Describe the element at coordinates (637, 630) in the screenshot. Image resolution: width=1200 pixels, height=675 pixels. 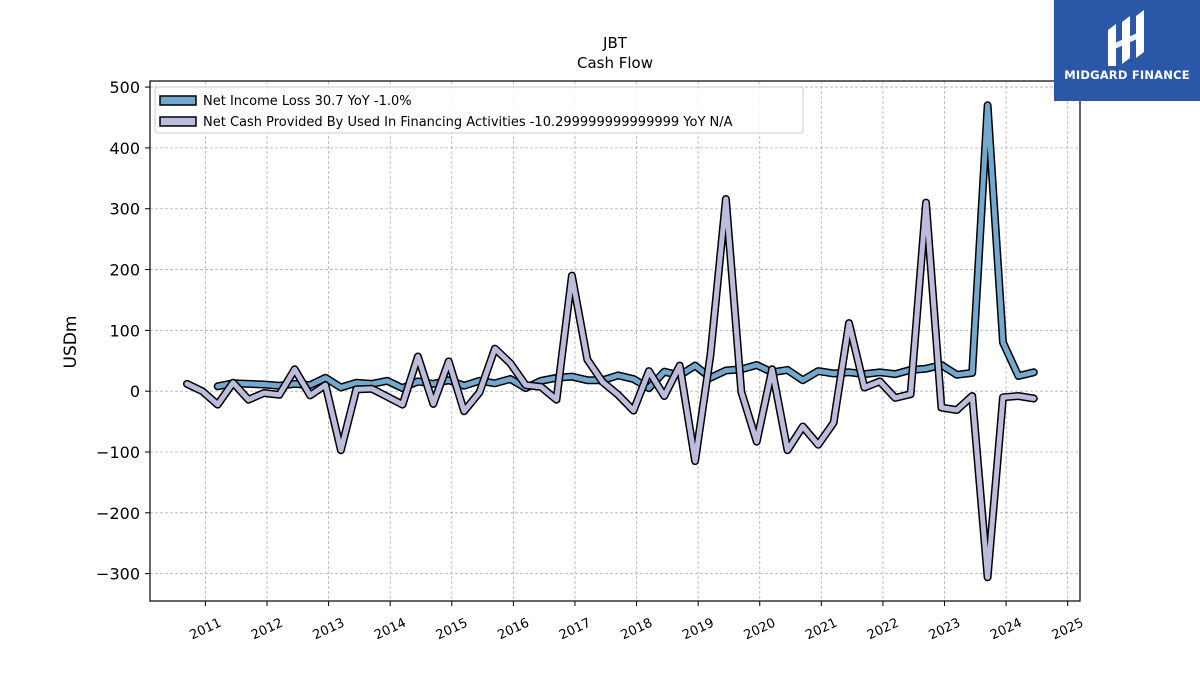
I see `x-tick-label: 2018` at that location.